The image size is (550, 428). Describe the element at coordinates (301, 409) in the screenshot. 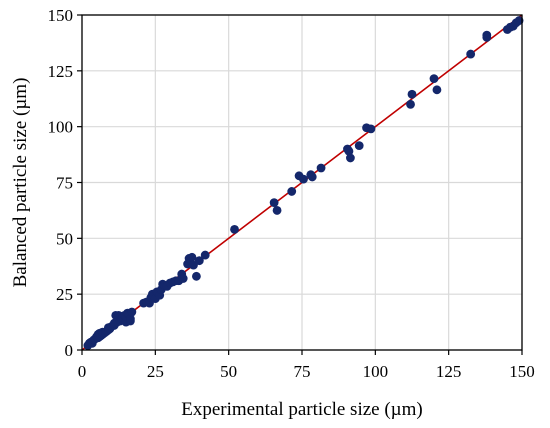

I see `x-axis-title: Experimental particle size (µm)` at that location.